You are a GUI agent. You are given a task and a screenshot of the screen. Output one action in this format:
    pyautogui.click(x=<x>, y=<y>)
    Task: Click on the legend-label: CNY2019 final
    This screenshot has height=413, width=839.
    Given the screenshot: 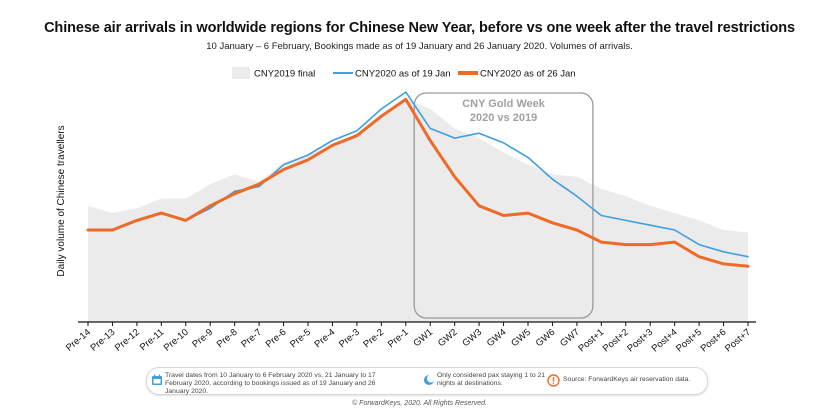 What is the action you would take?
    pyautogui.click(x=284, y=74)
    